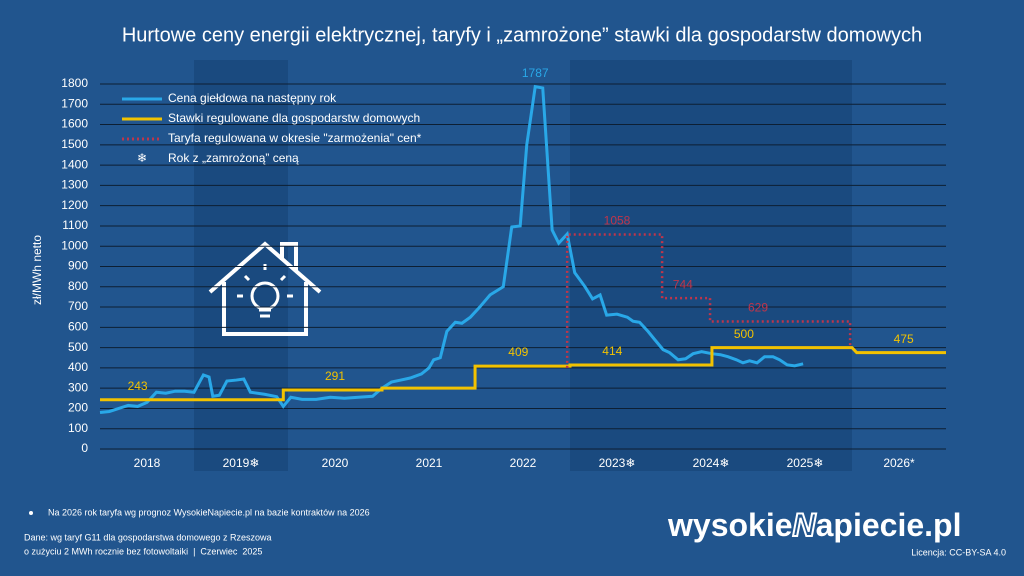  I want to click on x-tick-label: 2026*, so click(899, 463).